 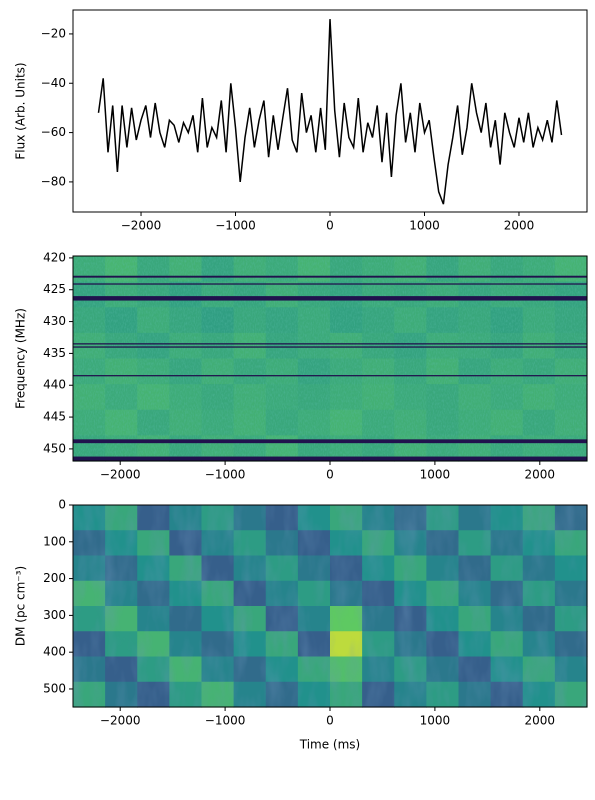 I want to click on y-tick-label: −60, so click(x=53, y=132).